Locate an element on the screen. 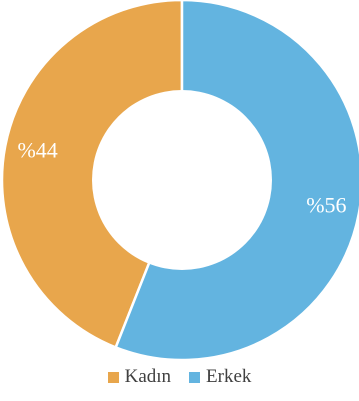 This screenshot has width=359, height=401. legend-item-kadin: Kadın is located at coordinates (139, 377).